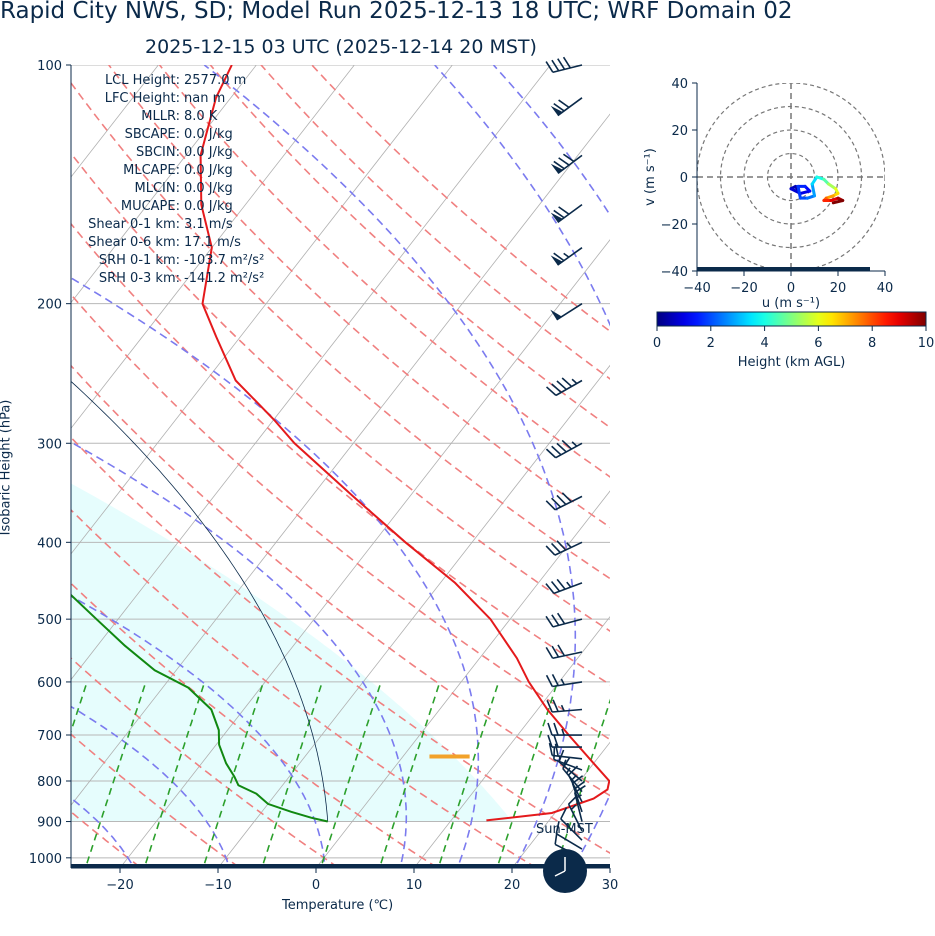 The width and height of the screenshot is (935, 936). I want to click on surface-bar, so click(340, 866).